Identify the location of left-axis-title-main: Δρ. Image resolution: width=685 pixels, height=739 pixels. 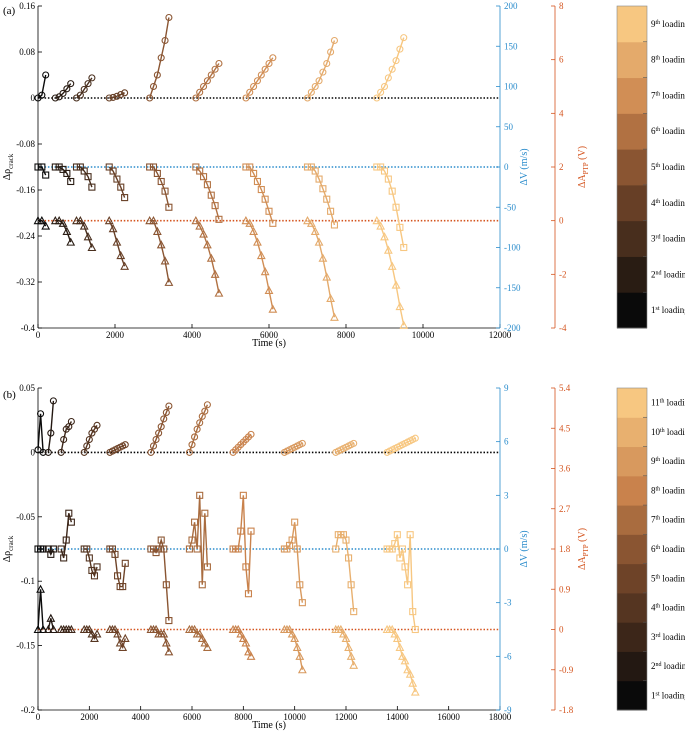
(7, 556).